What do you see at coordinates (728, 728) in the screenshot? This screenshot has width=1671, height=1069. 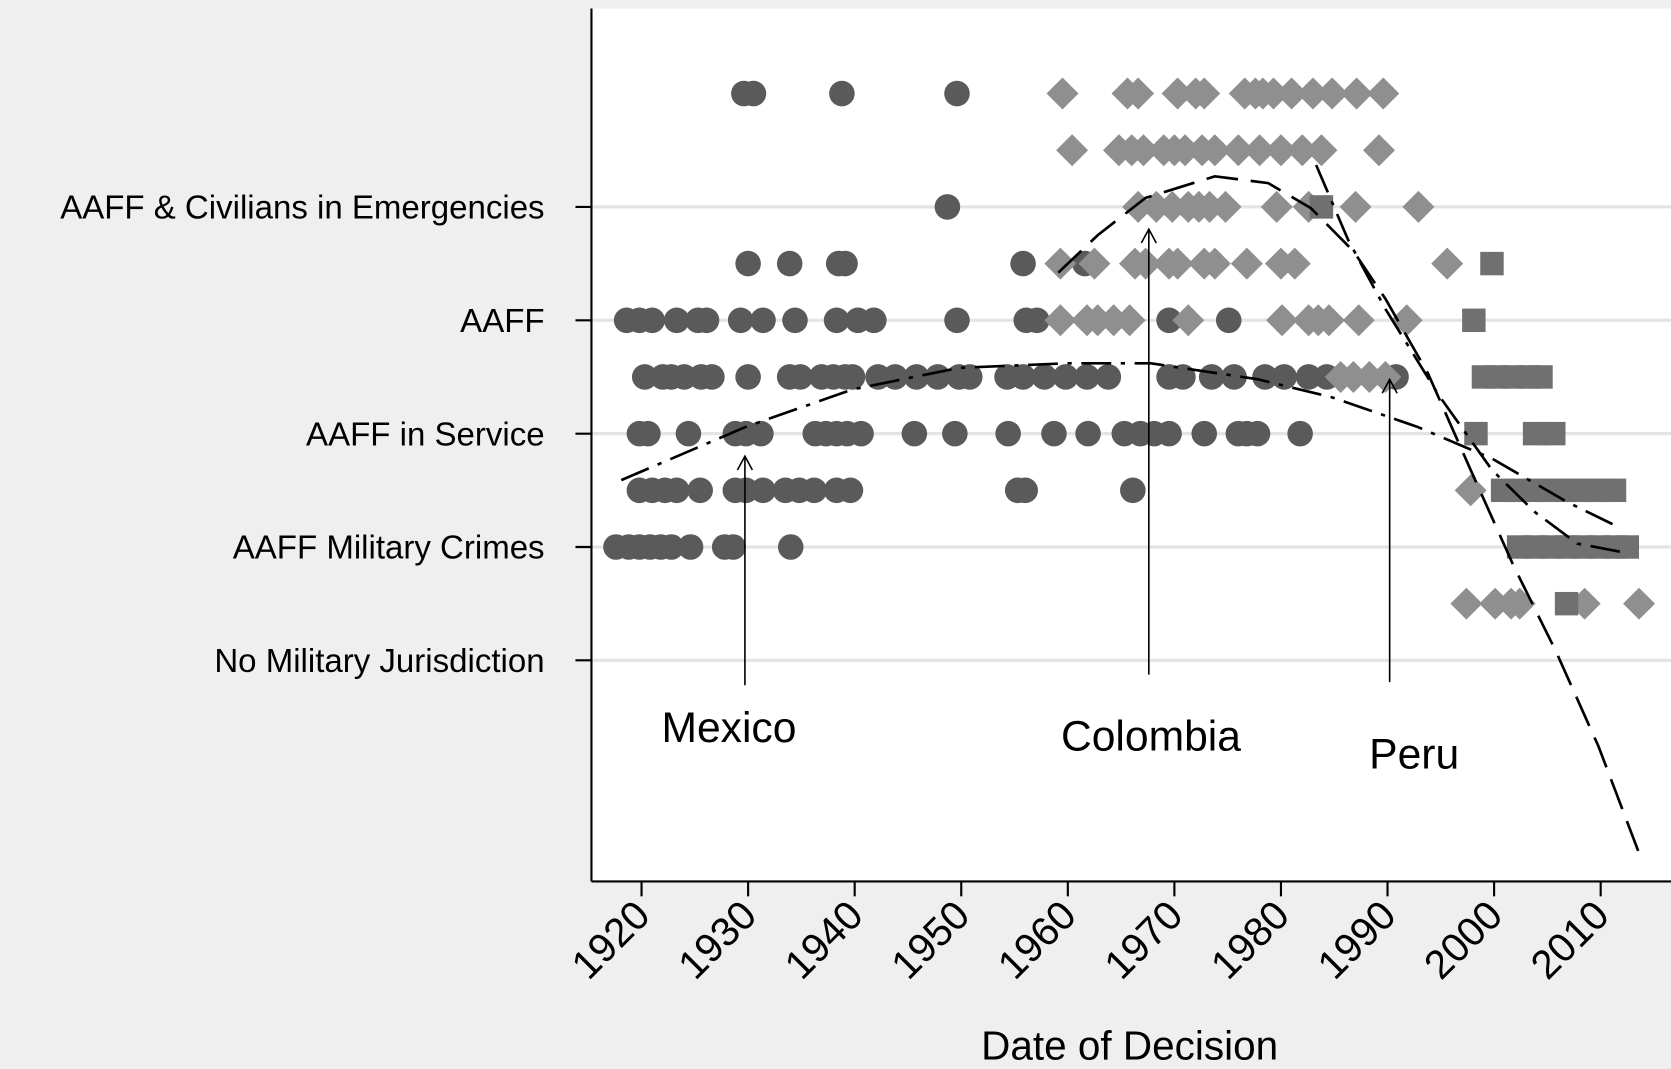 I see `annotation: Mexico` at bounding box center [728, 728].